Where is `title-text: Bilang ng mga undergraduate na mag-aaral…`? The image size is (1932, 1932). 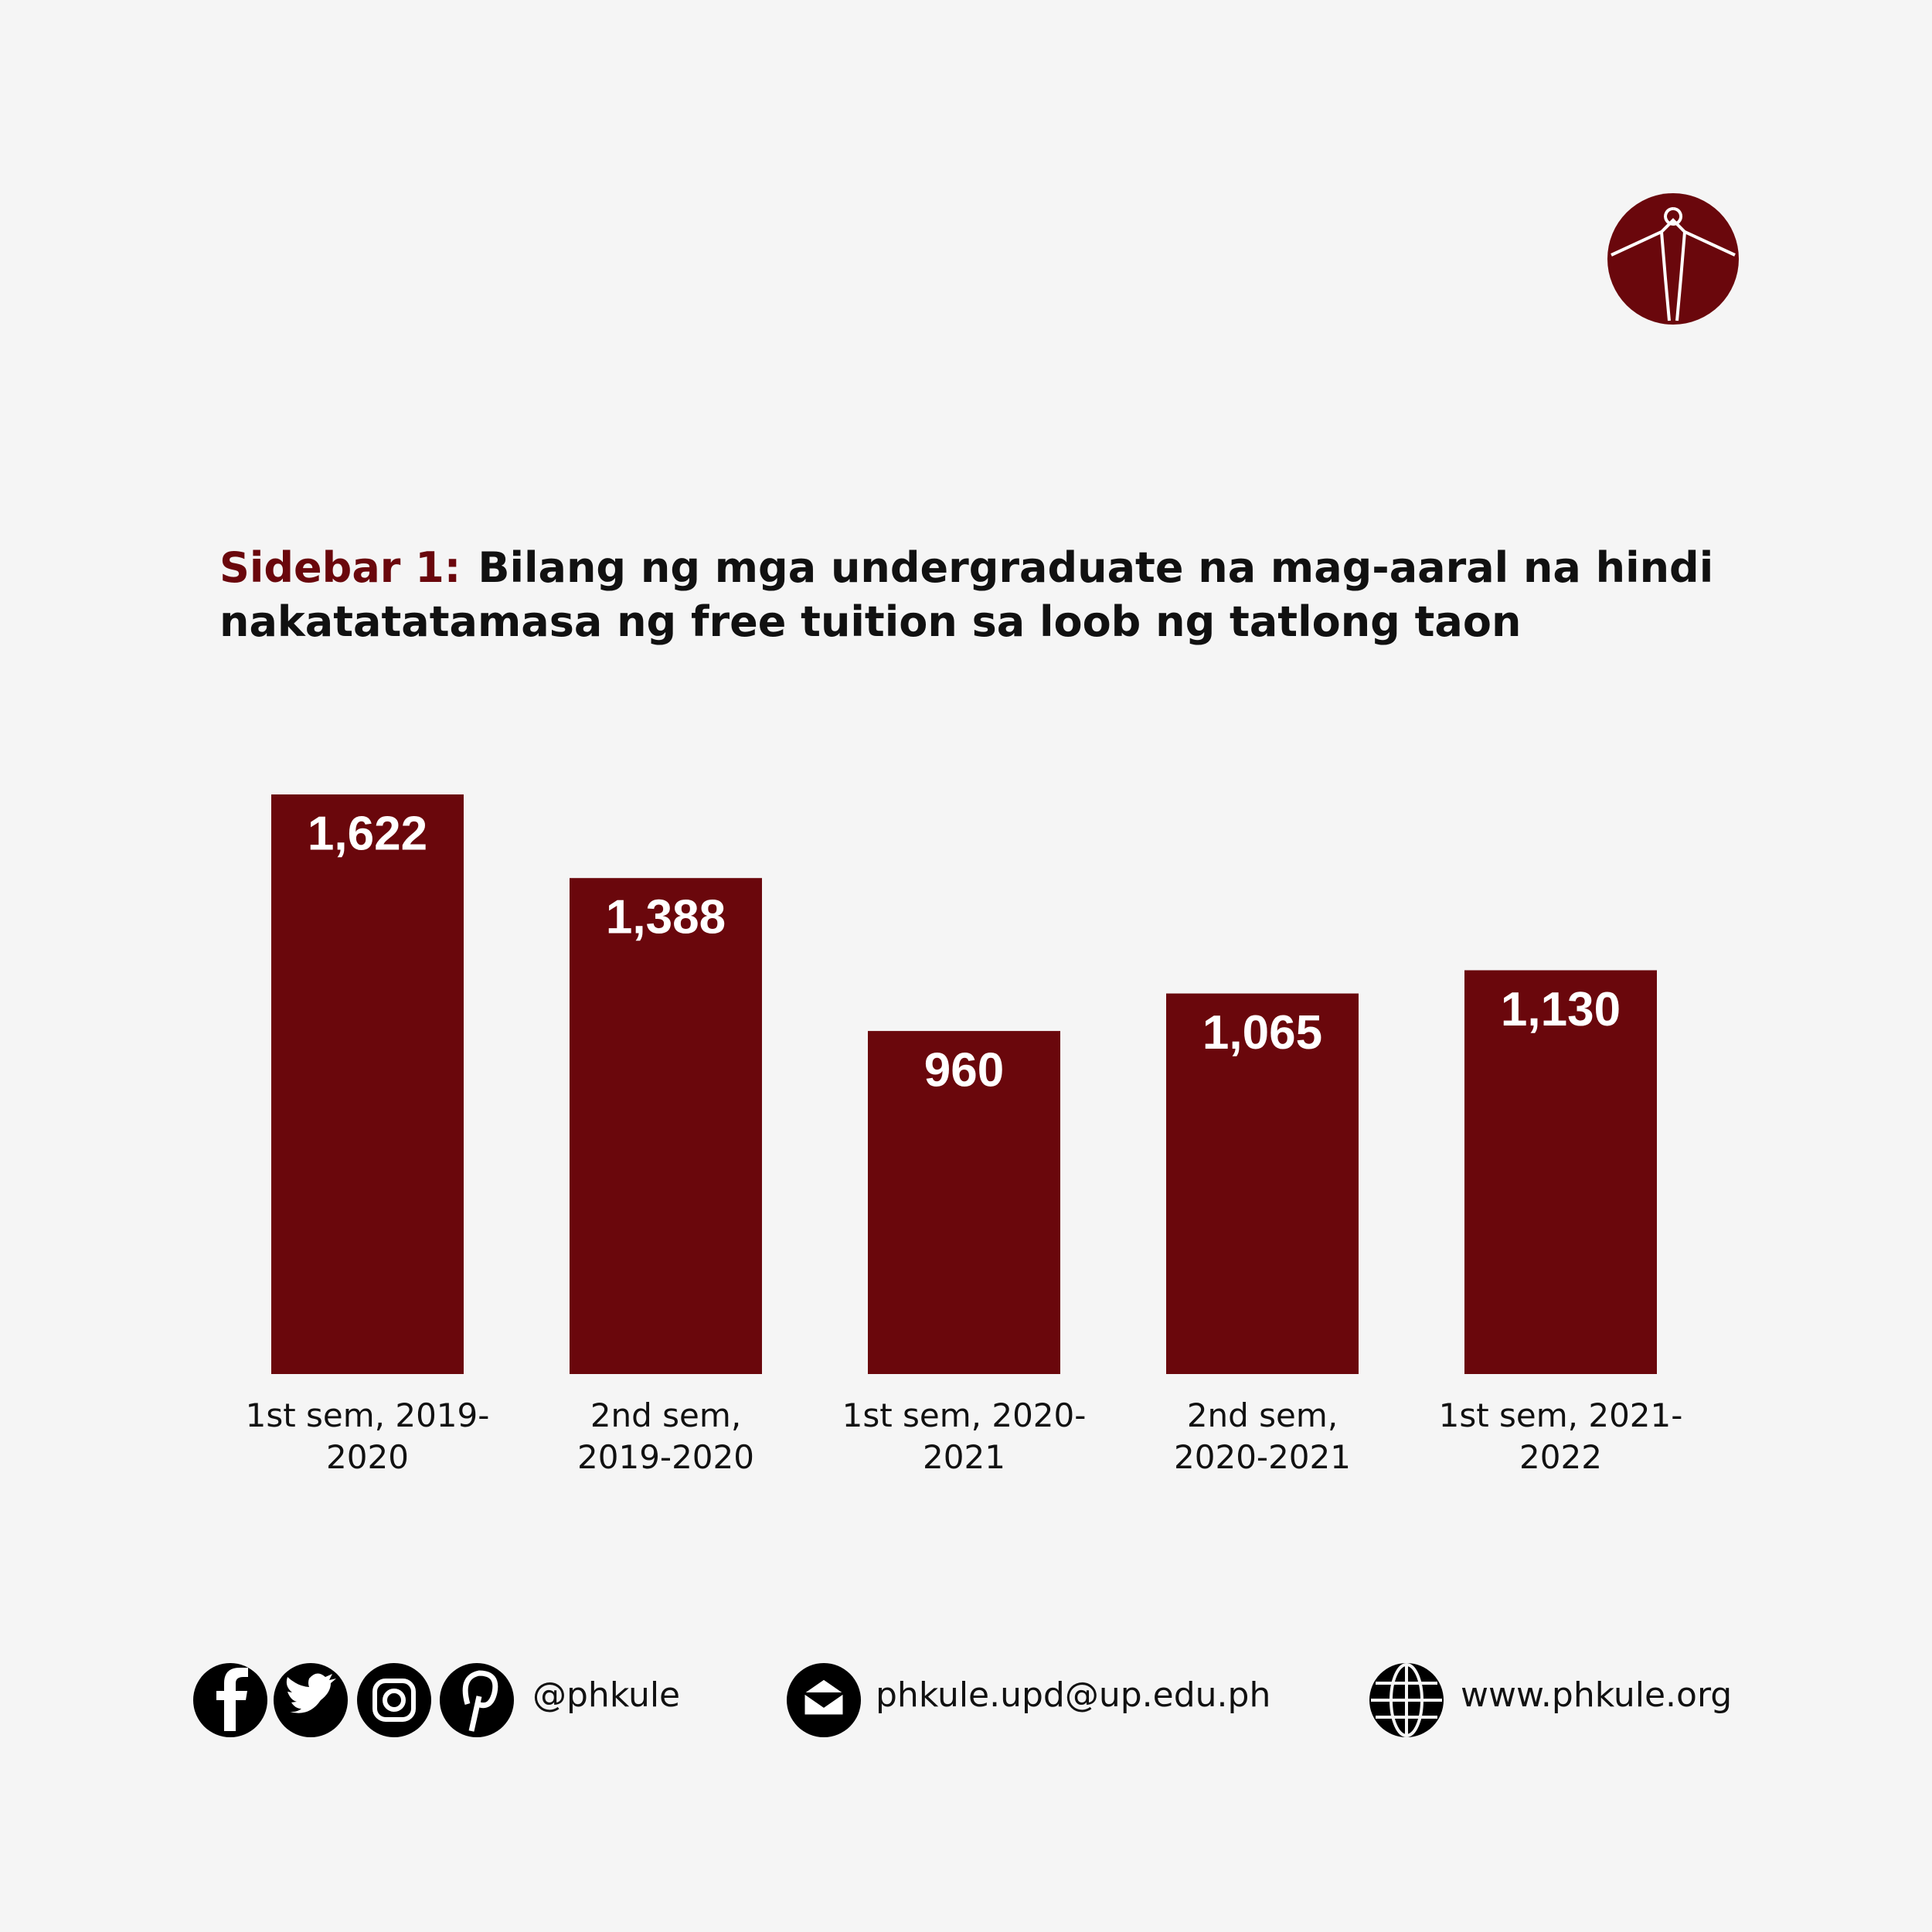
title-text: Bilang ng mga undergraduate na mag-aaral… is located at coordinates (967, 595).